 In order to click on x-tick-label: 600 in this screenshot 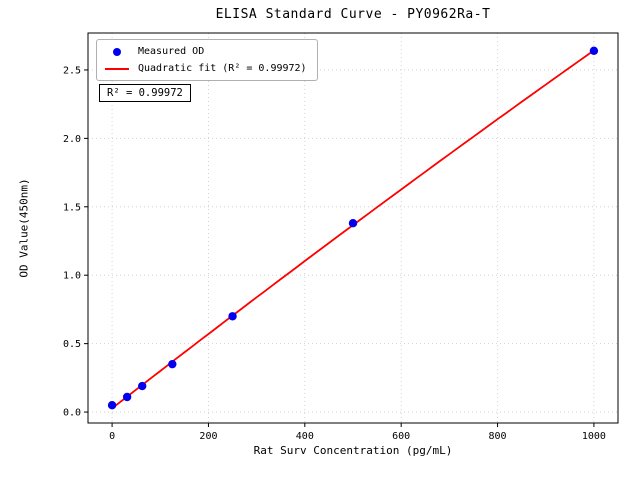, I will do `click(401, 436)`.